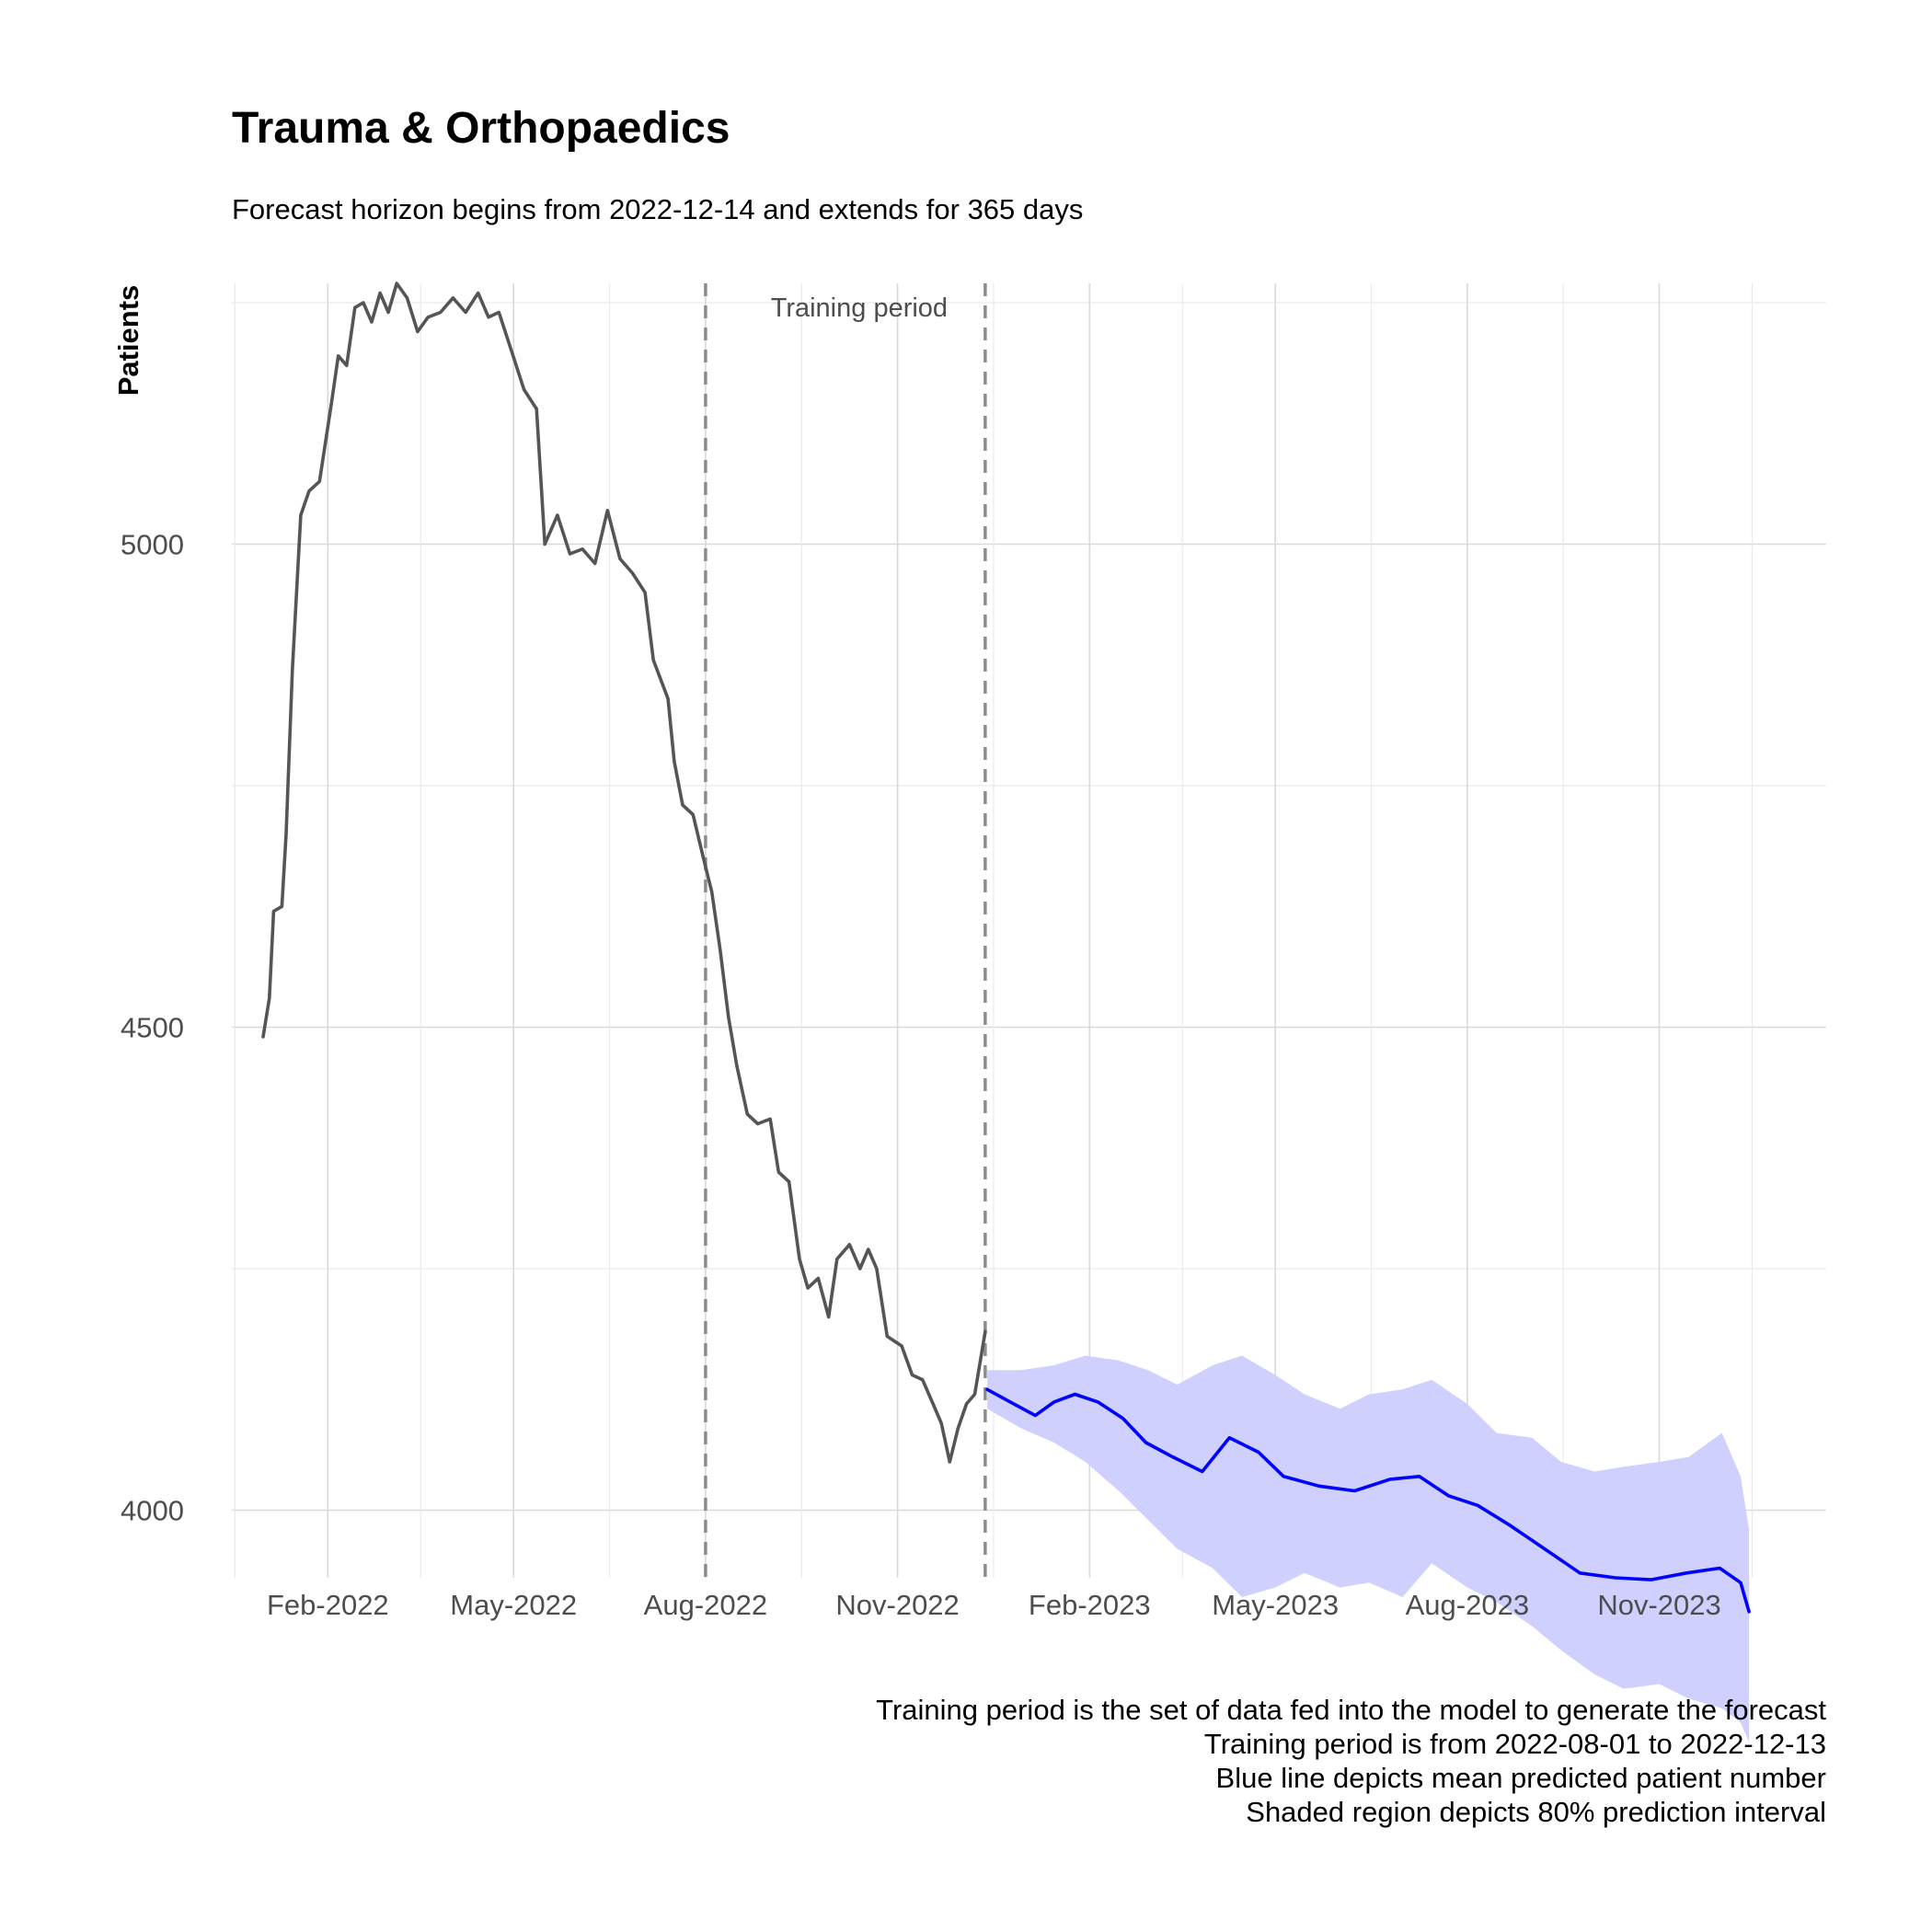 The height and width of the screenshot is (1932, 1932). What do you see at coordinates (859, 308) in the screenshot?
I see `training-period-label: Training period` at bounding box center [859, 308].